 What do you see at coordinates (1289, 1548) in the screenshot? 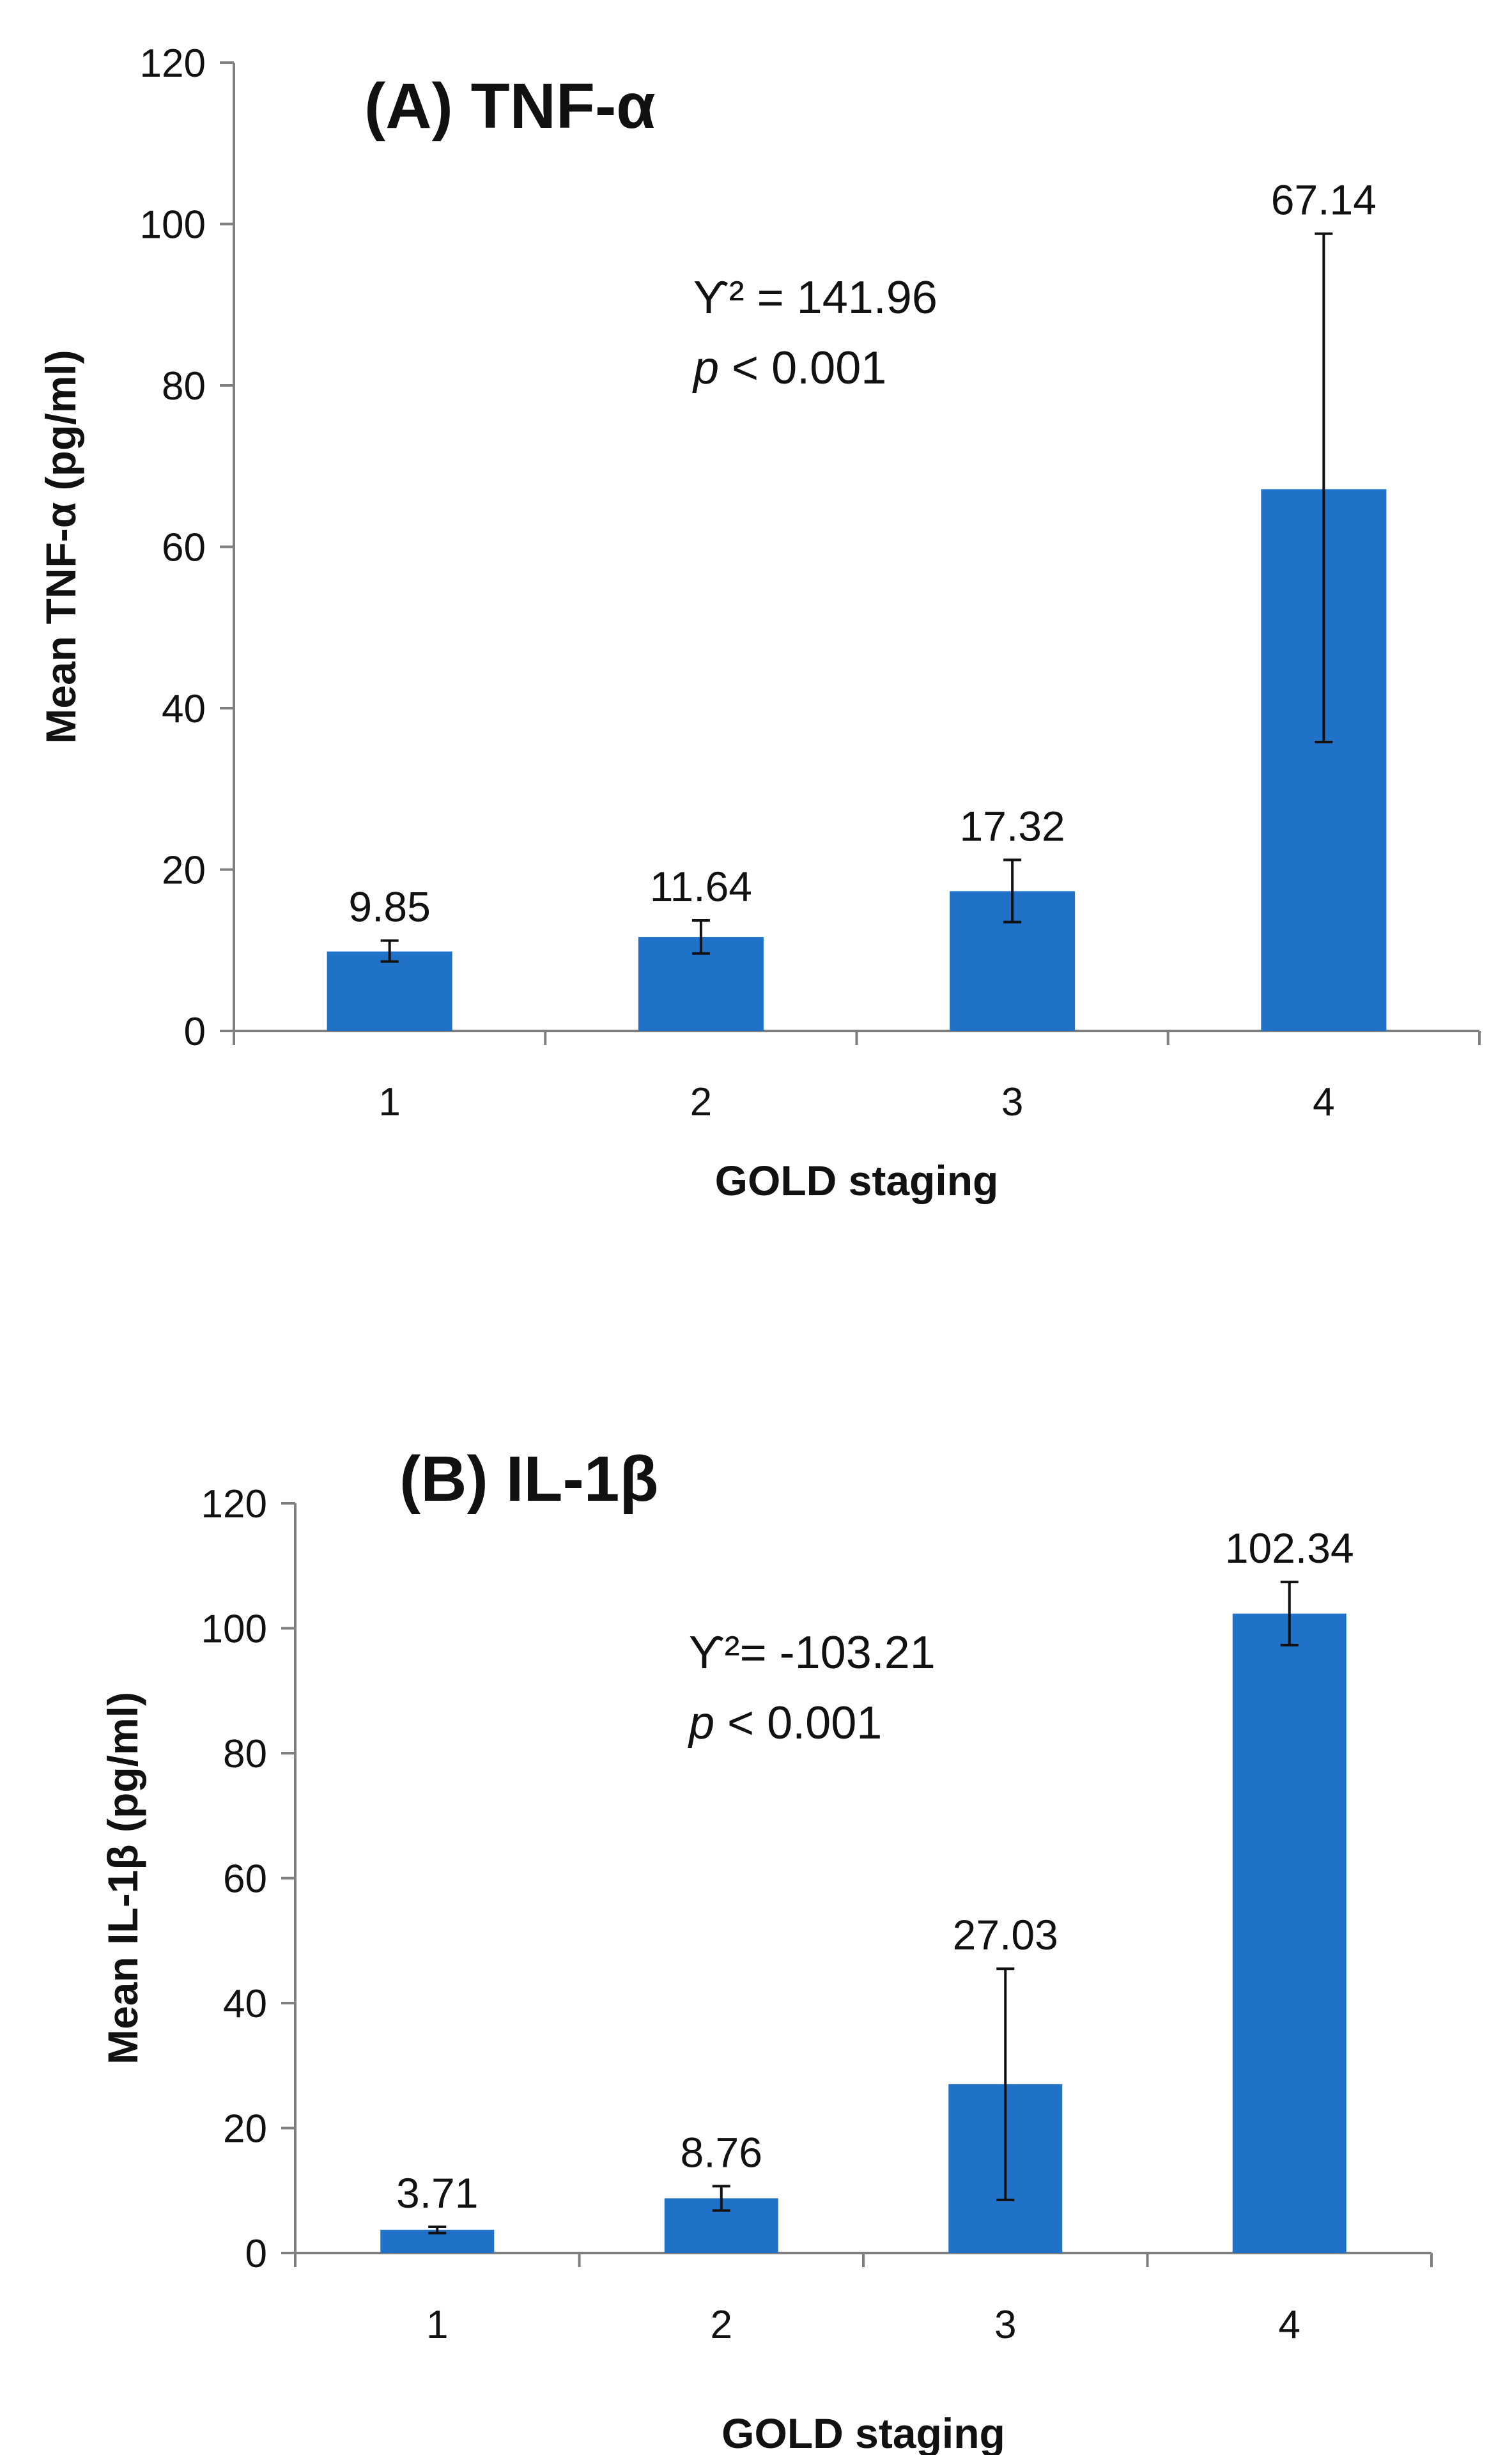
I see `data-label: 102.34` at bounding box center [1289, 1548].